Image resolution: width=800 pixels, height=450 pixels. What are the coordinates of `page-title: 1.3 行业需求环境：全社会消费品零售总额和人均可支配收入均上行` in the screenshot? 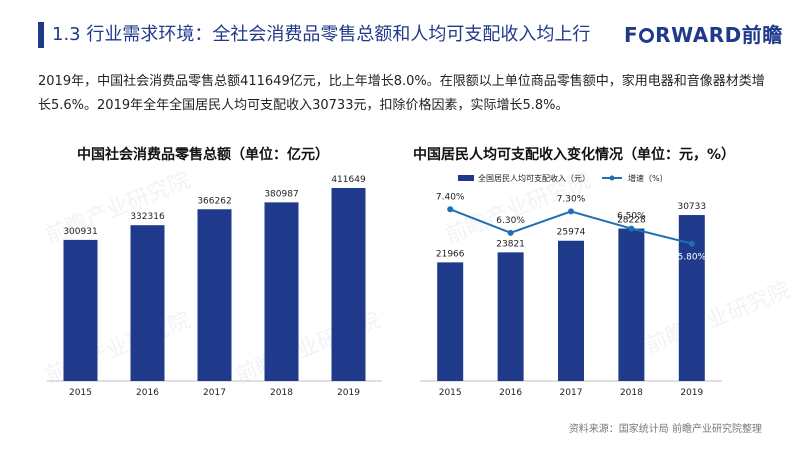 It's located at (321, 34).